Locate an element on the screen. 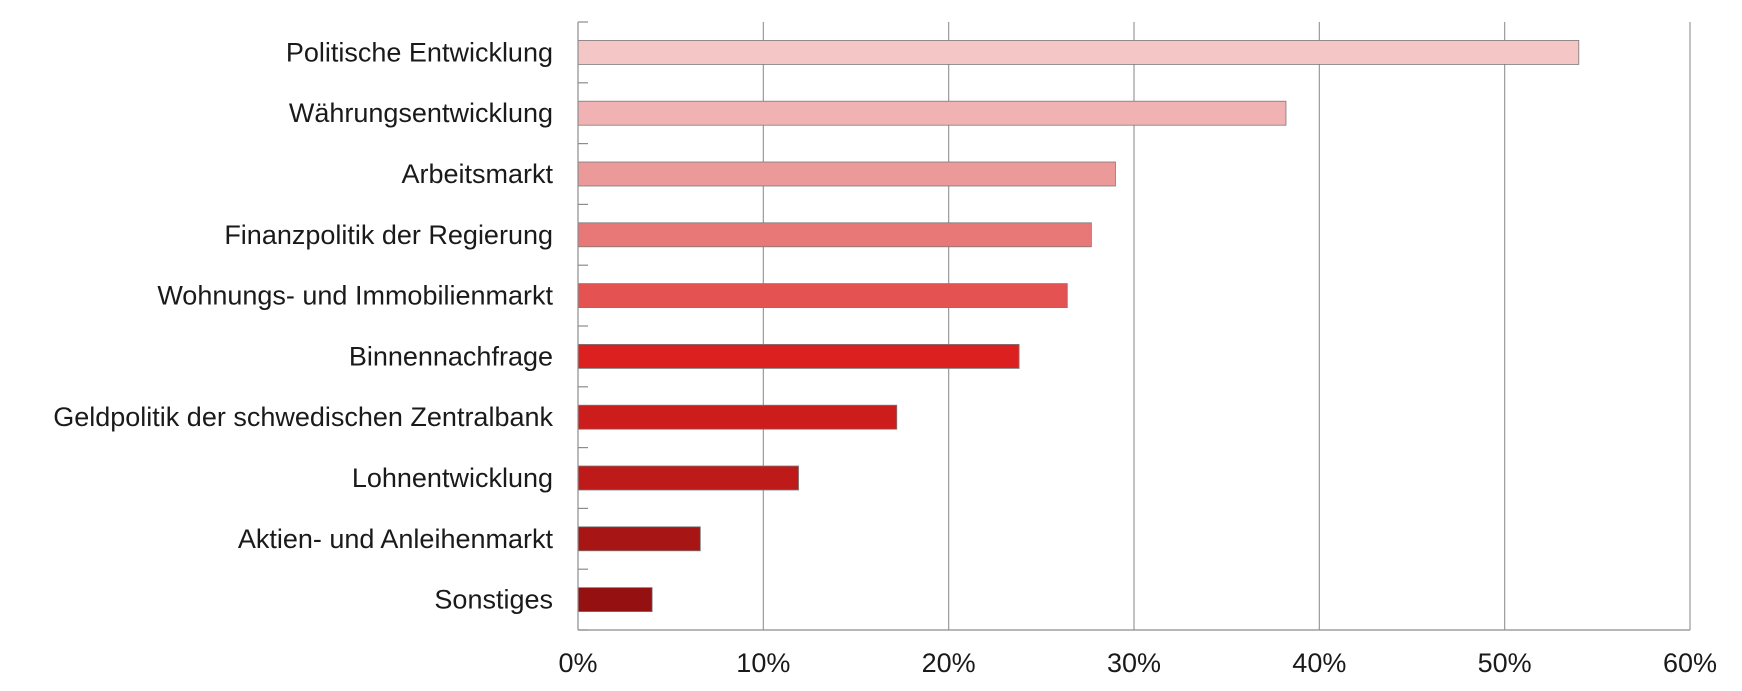  category-label-2: Arbeitsmarkt is located at coordinates (477, 174).